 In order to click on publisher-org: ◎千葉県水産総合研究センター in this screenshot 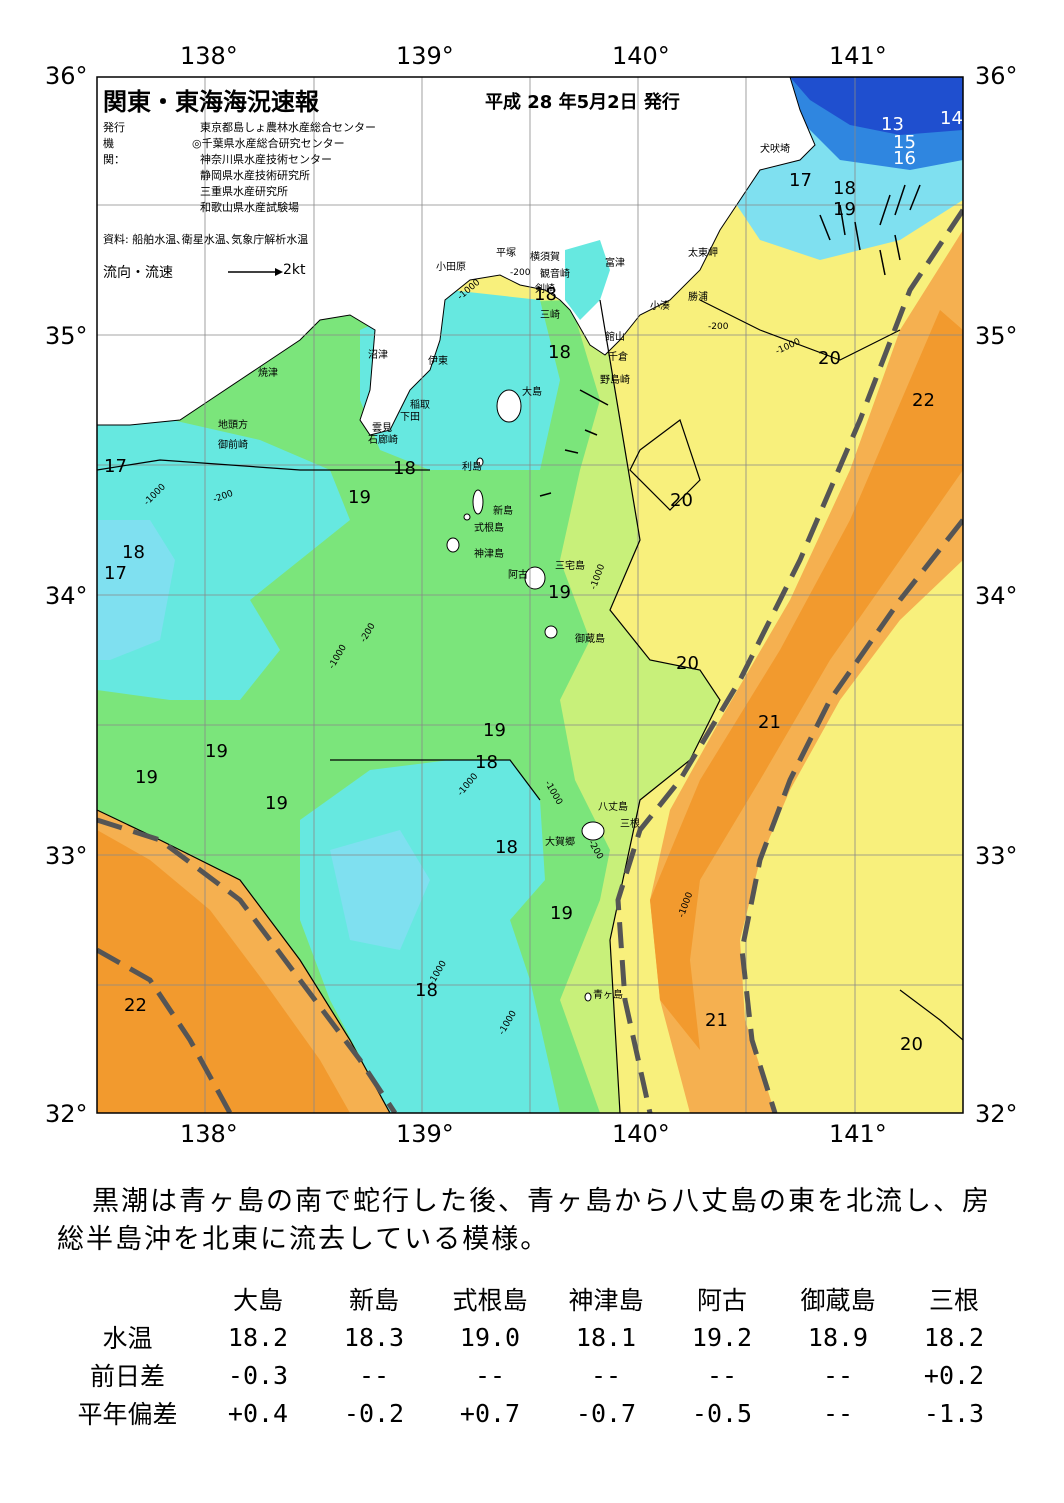, I will do `click(268, 143)`.